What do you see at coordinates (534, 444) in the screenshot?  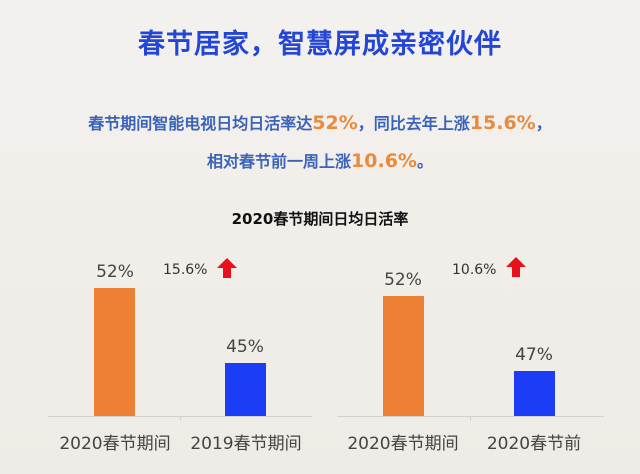 I see `category-label: 2020春节前` at bounding box center [534, 444].